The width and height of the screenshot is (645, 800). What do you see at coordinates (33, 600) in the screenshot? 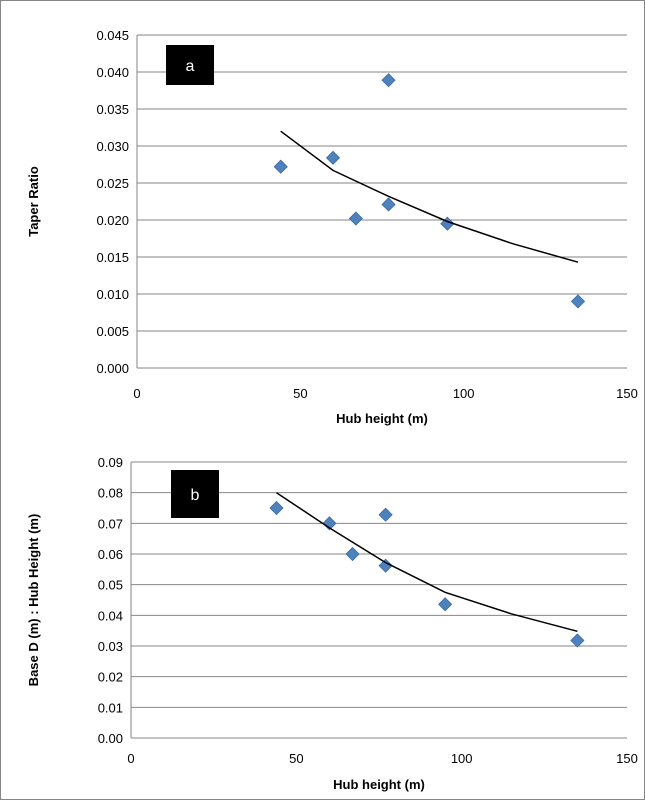
I see `y-axis-label: Base D (m) : Hub Height (m)` at bounding box center [33, 600].